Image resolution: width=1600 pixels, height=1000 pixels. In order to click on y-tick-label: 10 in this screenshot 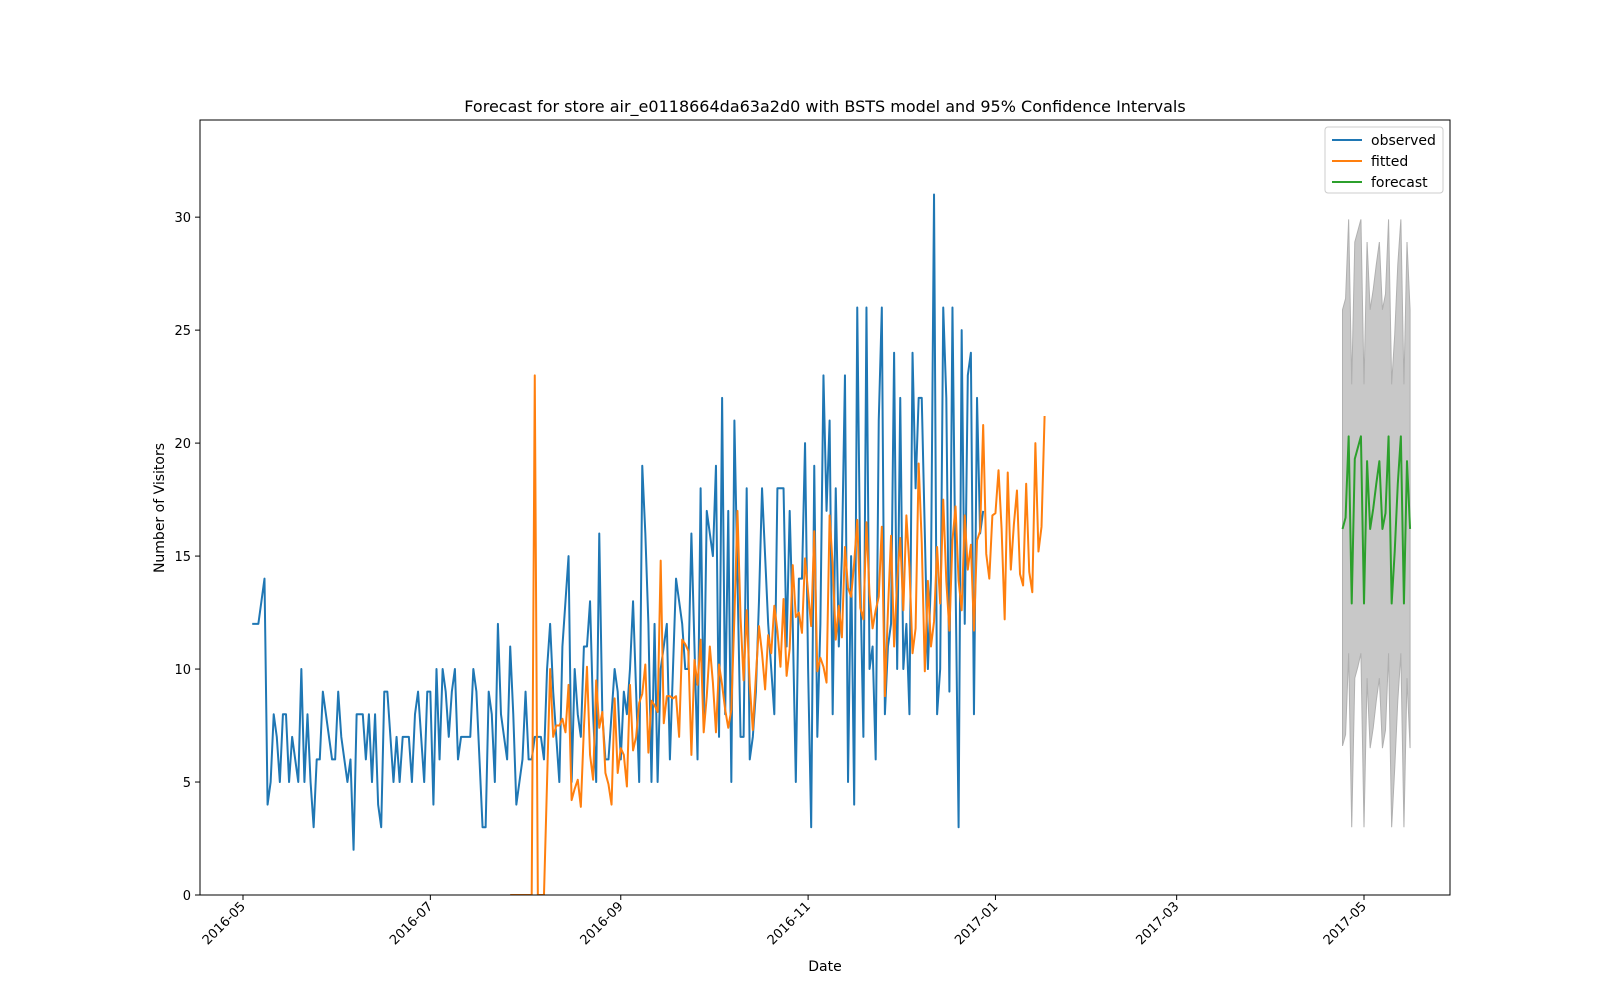, I will do `click(182, 670)`.